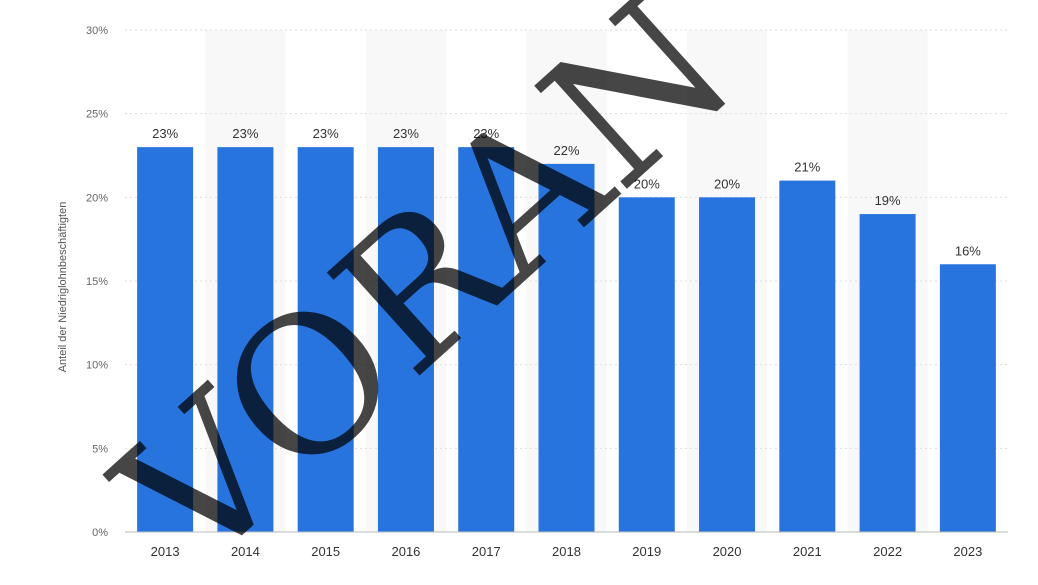 Image resolution: width=1038 pixels, height=585 pixels. What do you see at coordinates (100, 533) in the screenshot?
I see `y-tick-label: 0%` at bounding box center [100, 533].